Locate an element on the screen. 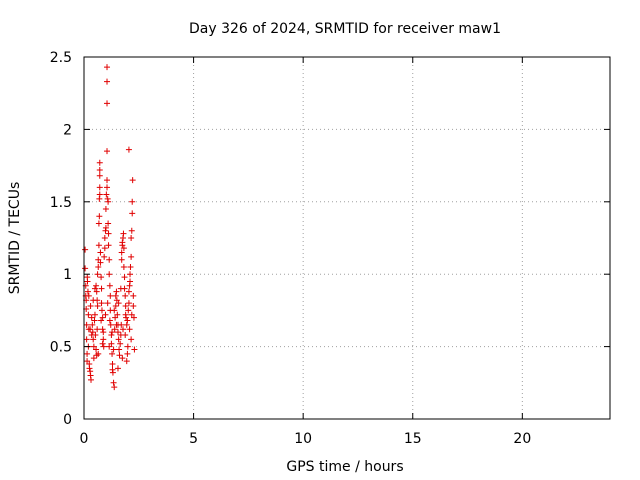 The height and width of the screenshot is (480, 640). y-axis-label: SRMTID / TECUs is located at coordinates (15, 238).